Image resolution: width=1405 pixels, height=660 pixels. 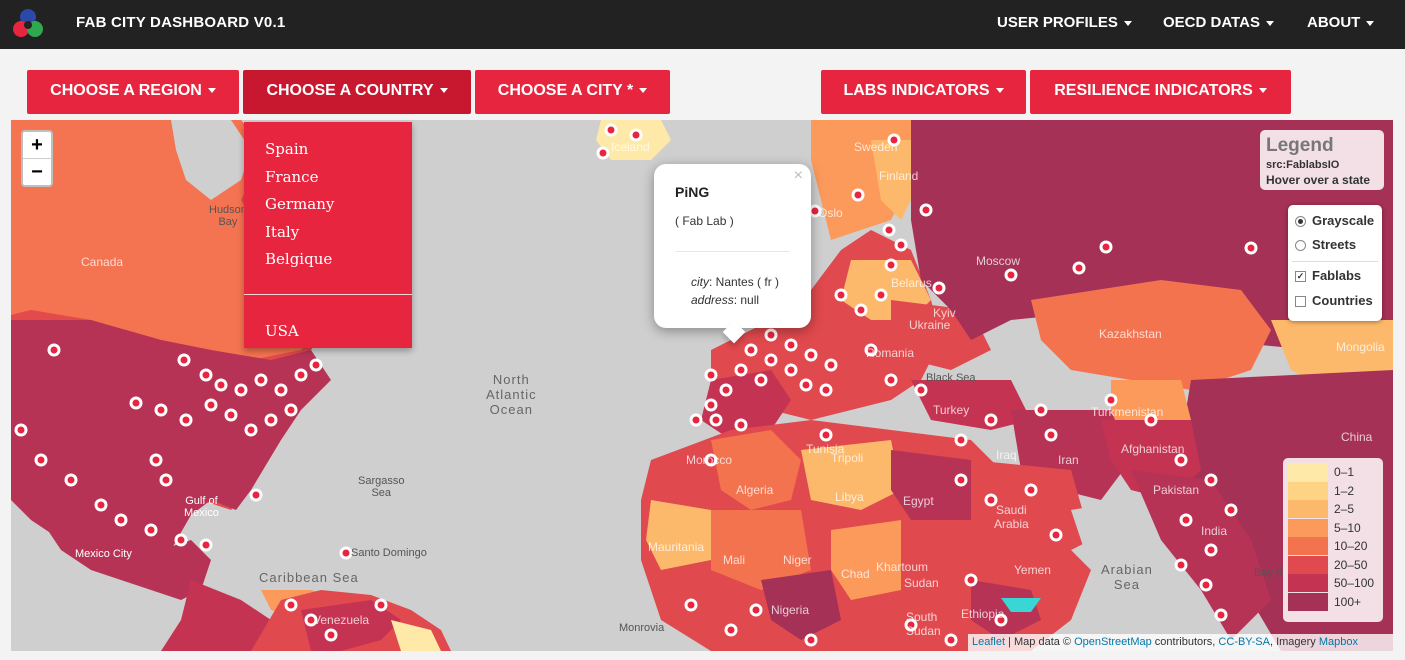 I want to click on resilience-indicators-label: RESILIENCE INDICATORS, so click(x=1153, y=90).